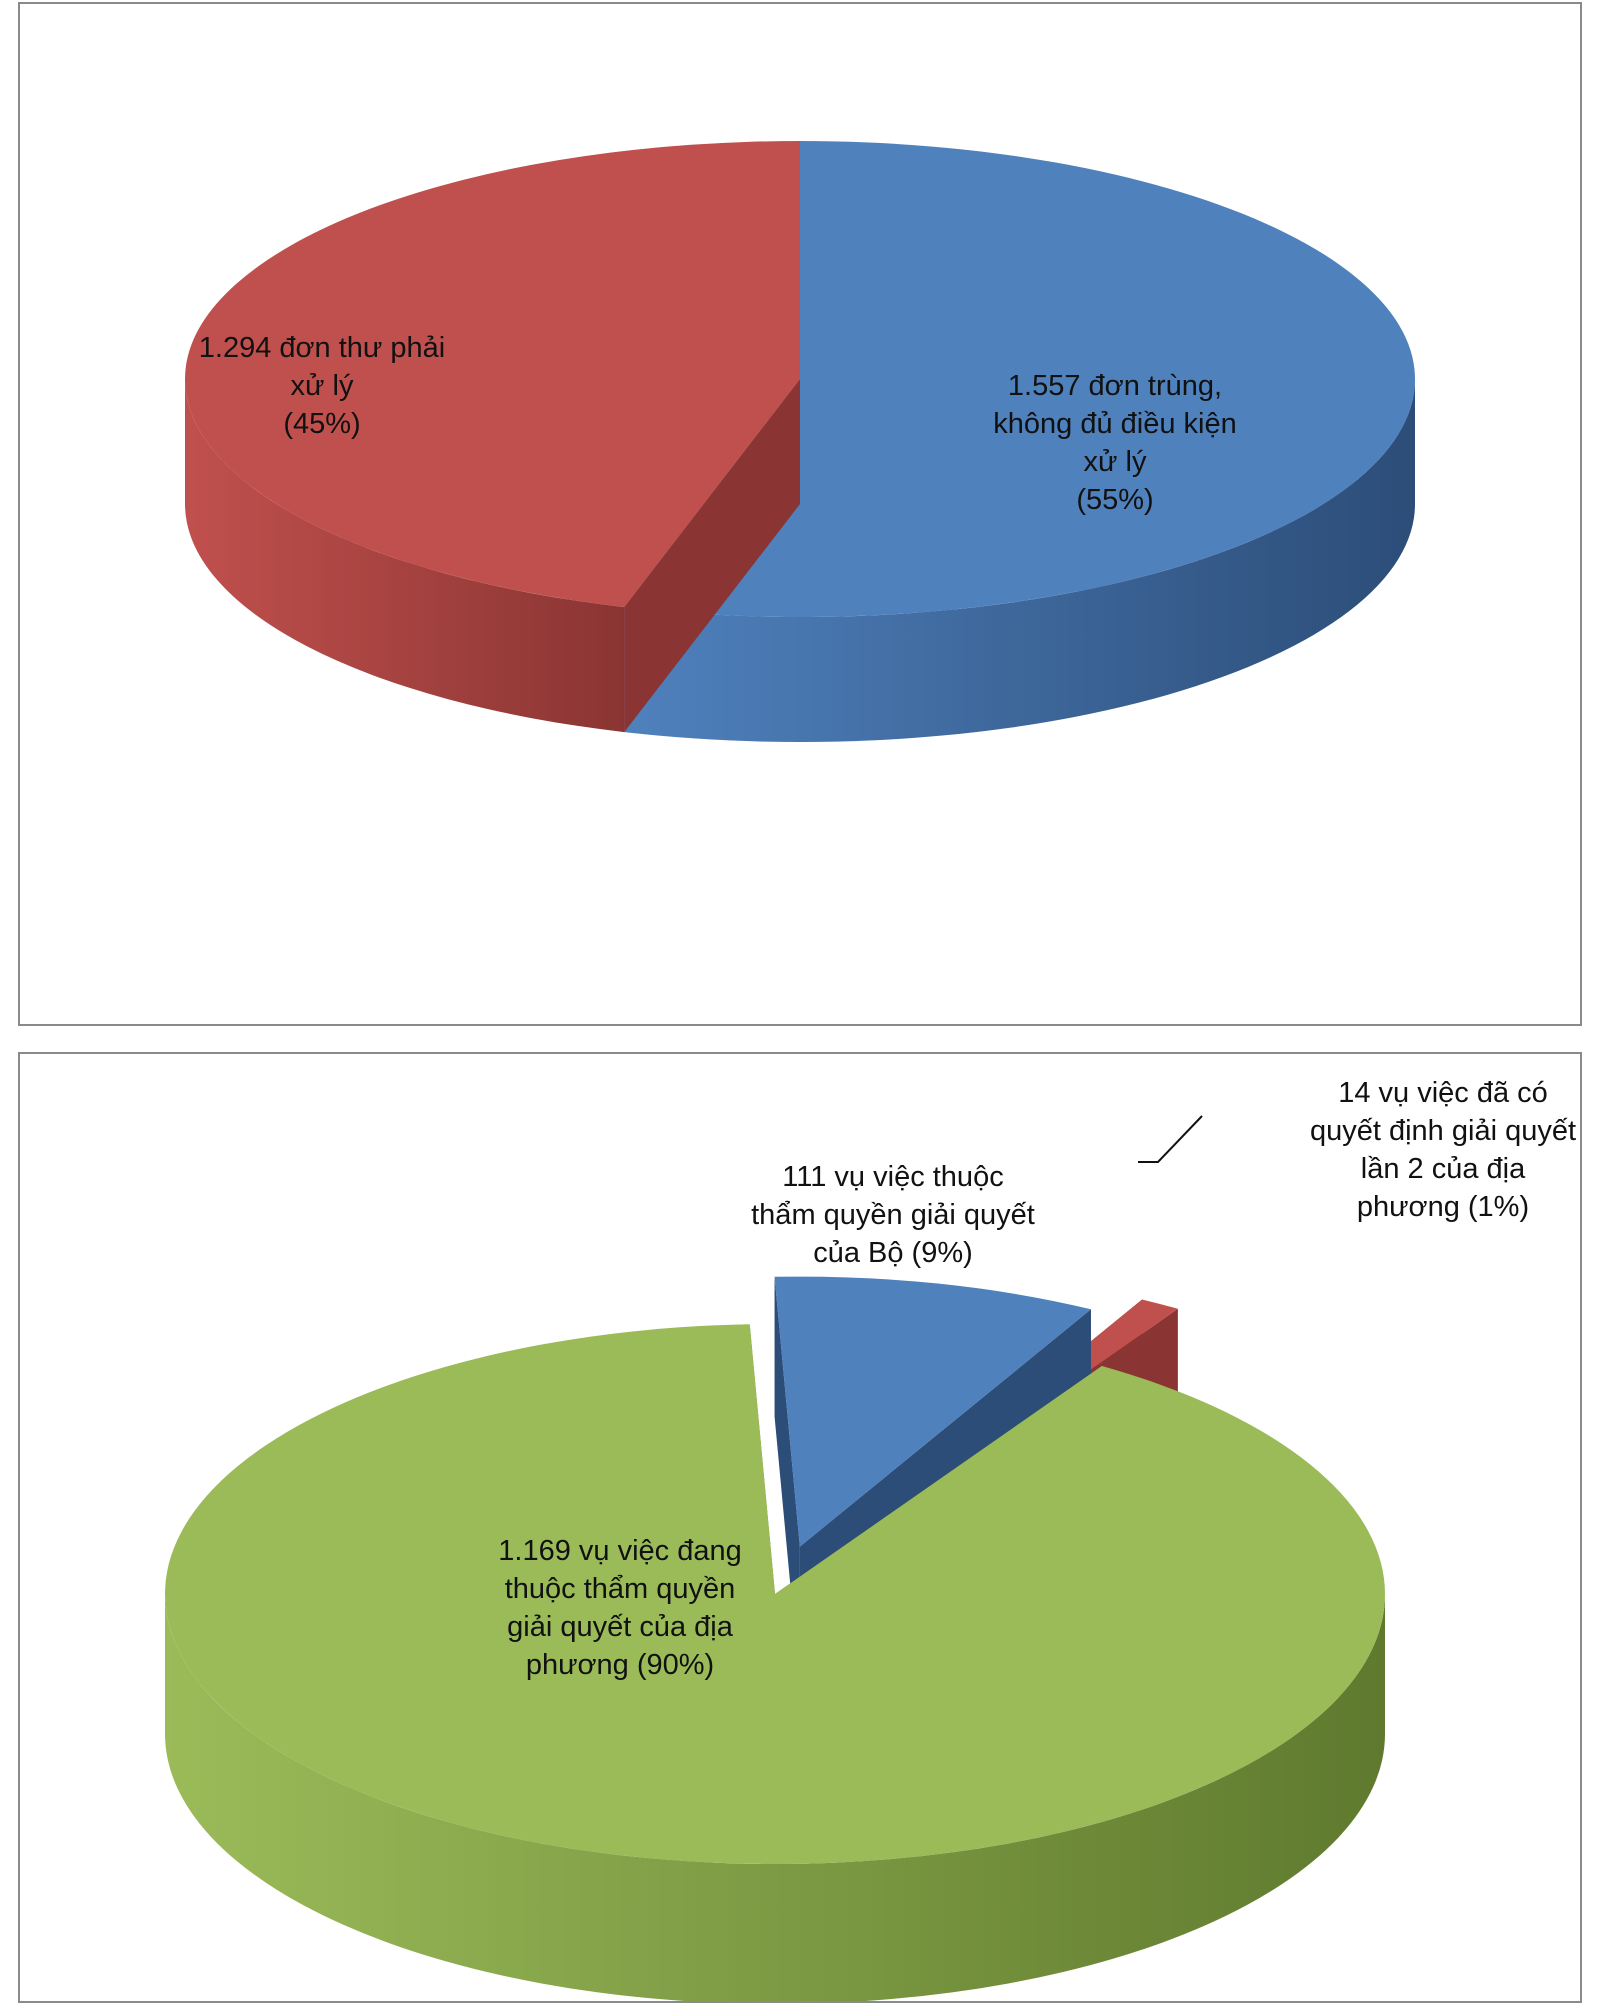 This screenshot has height=2008, width=1600. What do you see at coordinates (712, 556) in the screenshot?
I see `pie-wall-0-1-start` at bounding box center [712, 556].